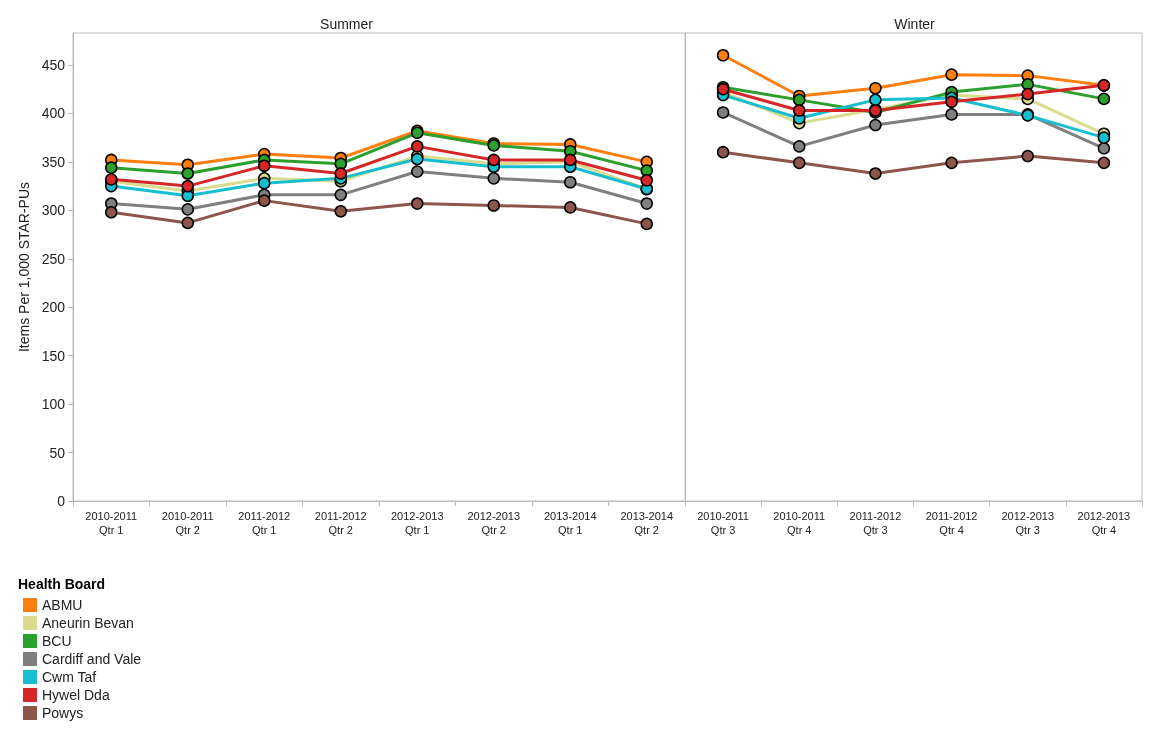 Image resolution: width=1152 pixels, height=734 pixels. What do you see at coordinates (340, 523) in the screenshot?
I see `x-tick-label: 2011-2012 Qtr 2` at bounding box center [340, 523].